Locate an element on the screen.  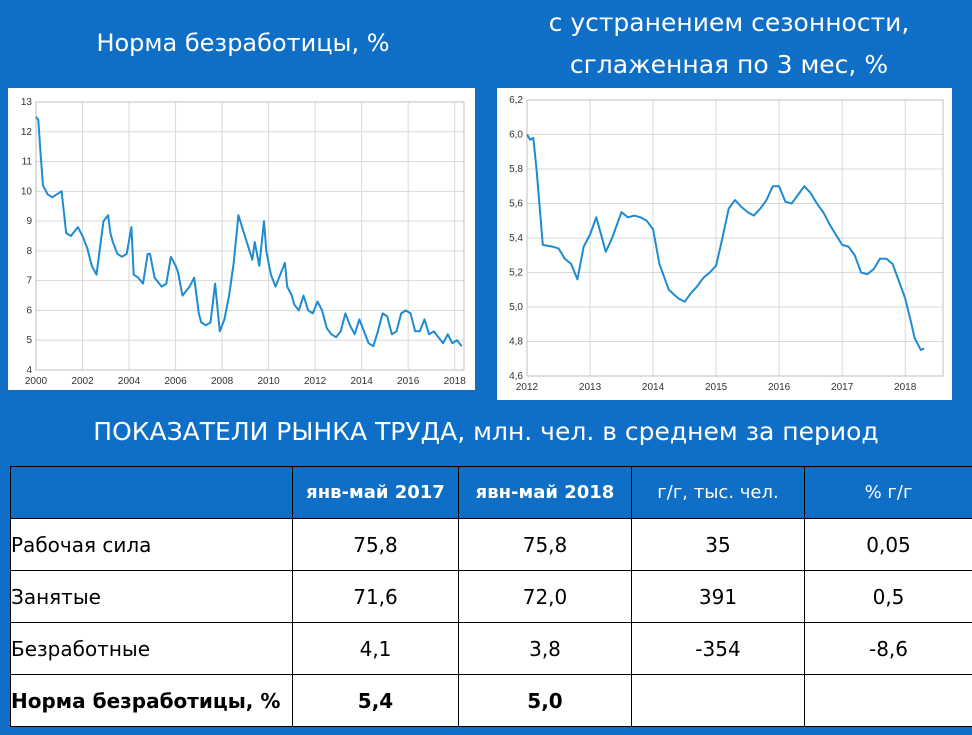
value-2017: 4,1 is located at coordinates (375, 648).